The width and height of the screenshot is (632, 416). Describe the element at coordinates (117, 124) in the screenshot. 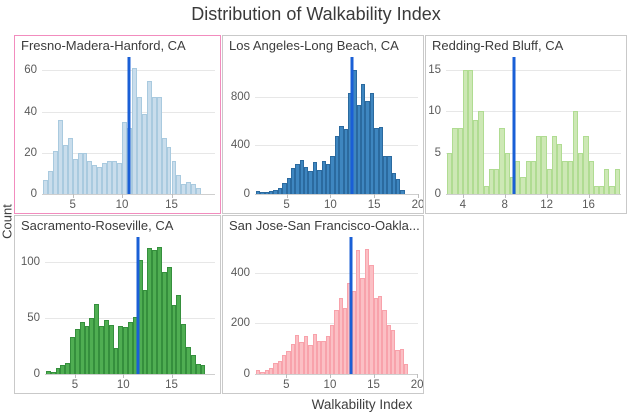

I see `panel-fresno-madera-hanford: Fresno-Madera-Hanford, CA 0 20 40 60 5 10 15` at that location.